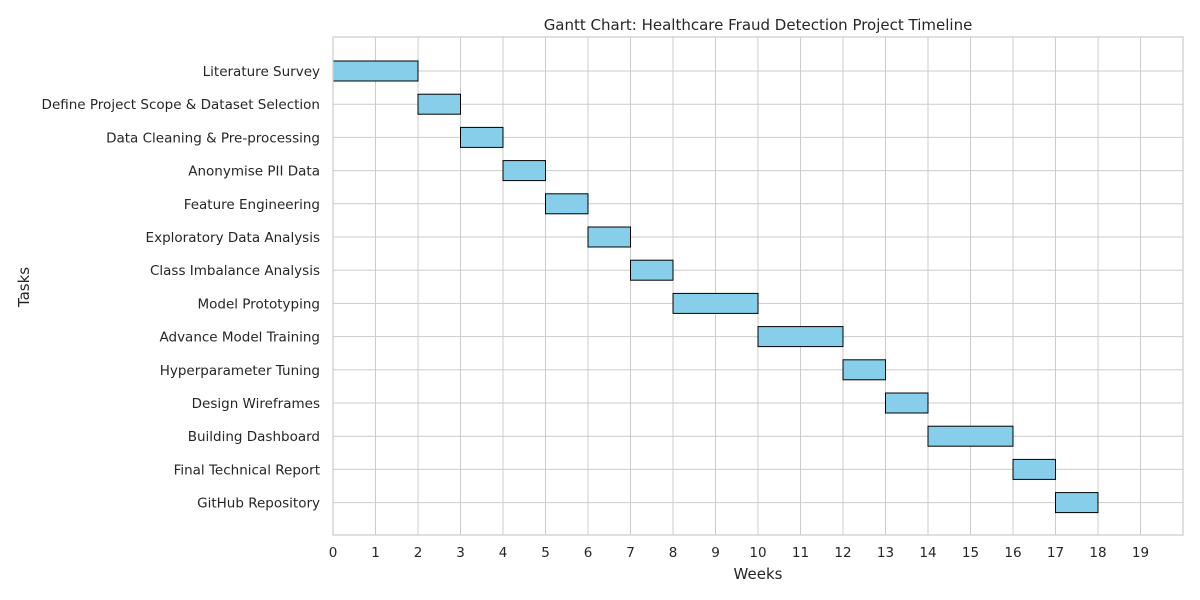  Describe the element at coordinates (258, 304) in the screenshot. I see `task-label: Model Prototyping` at that location.